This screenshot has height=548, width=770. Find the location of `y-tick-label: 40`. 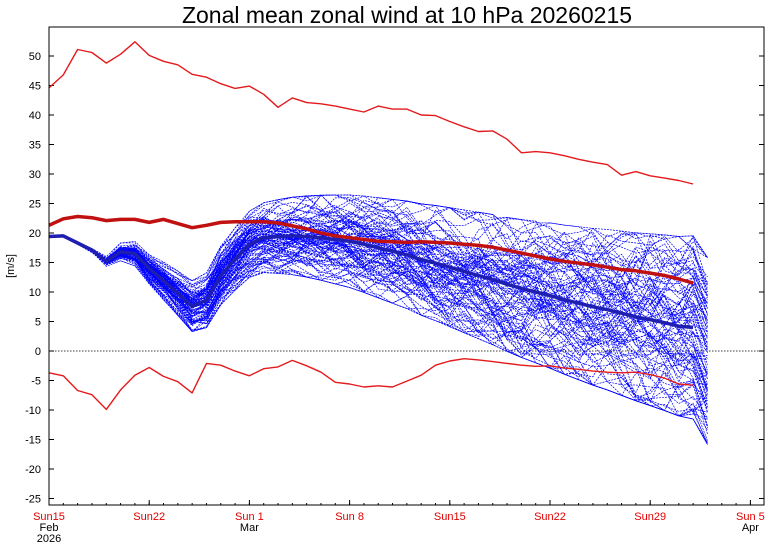

y-tick-label: 40 is located at coordinates (35, 116).